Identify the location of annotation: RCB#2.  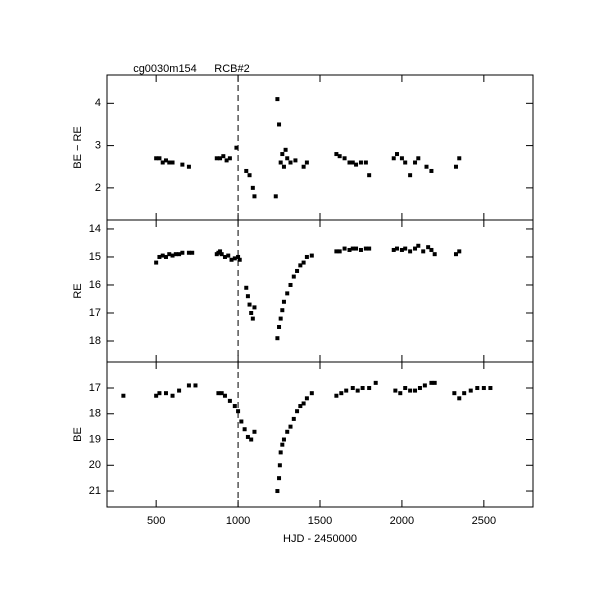
(231, 69).